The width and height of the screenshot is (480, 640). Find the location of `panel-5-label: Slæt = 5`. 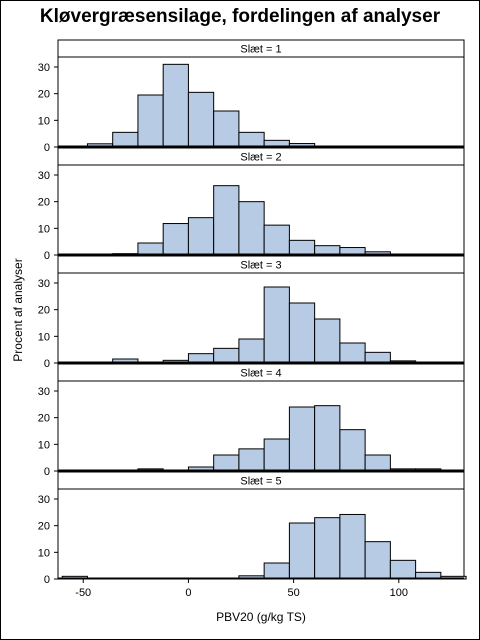

panel-5-label: Slæt = 5 is located at coordinates (260, 482).